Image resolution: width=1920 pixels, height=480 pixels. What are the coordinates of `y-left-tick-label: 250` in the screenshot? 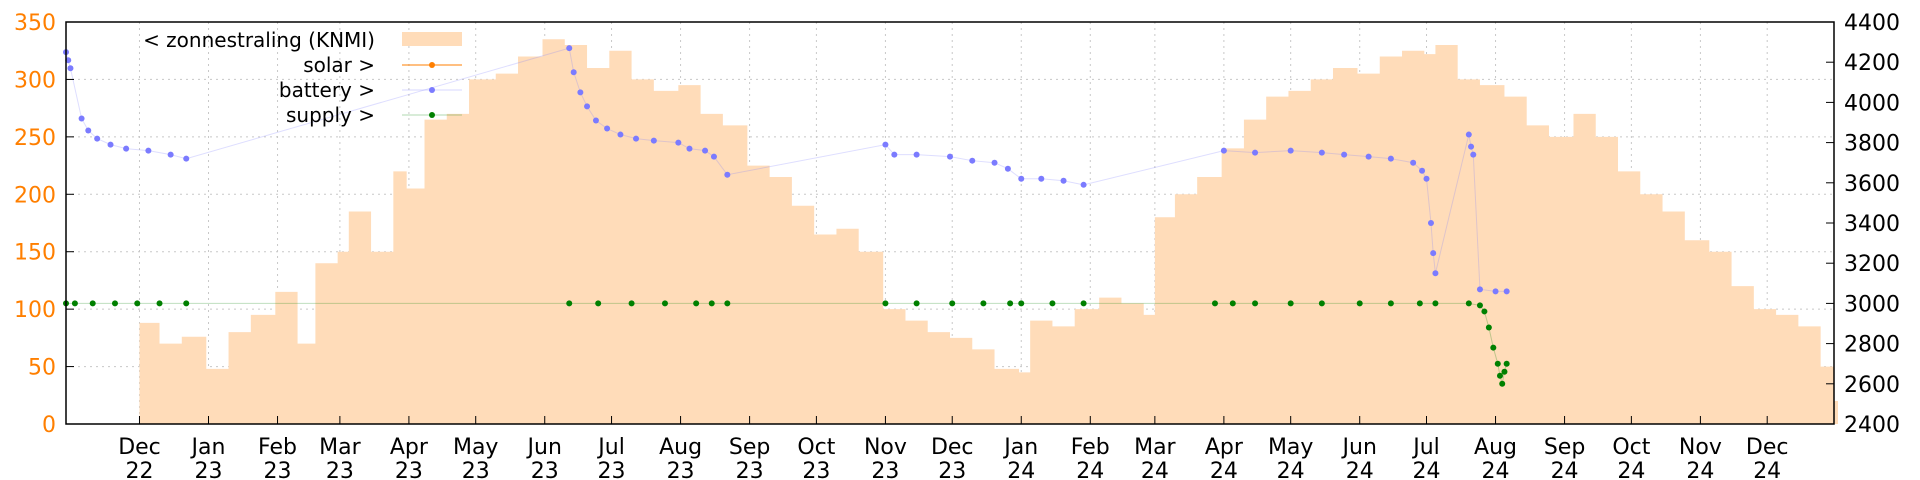 It's located at (35, 138).